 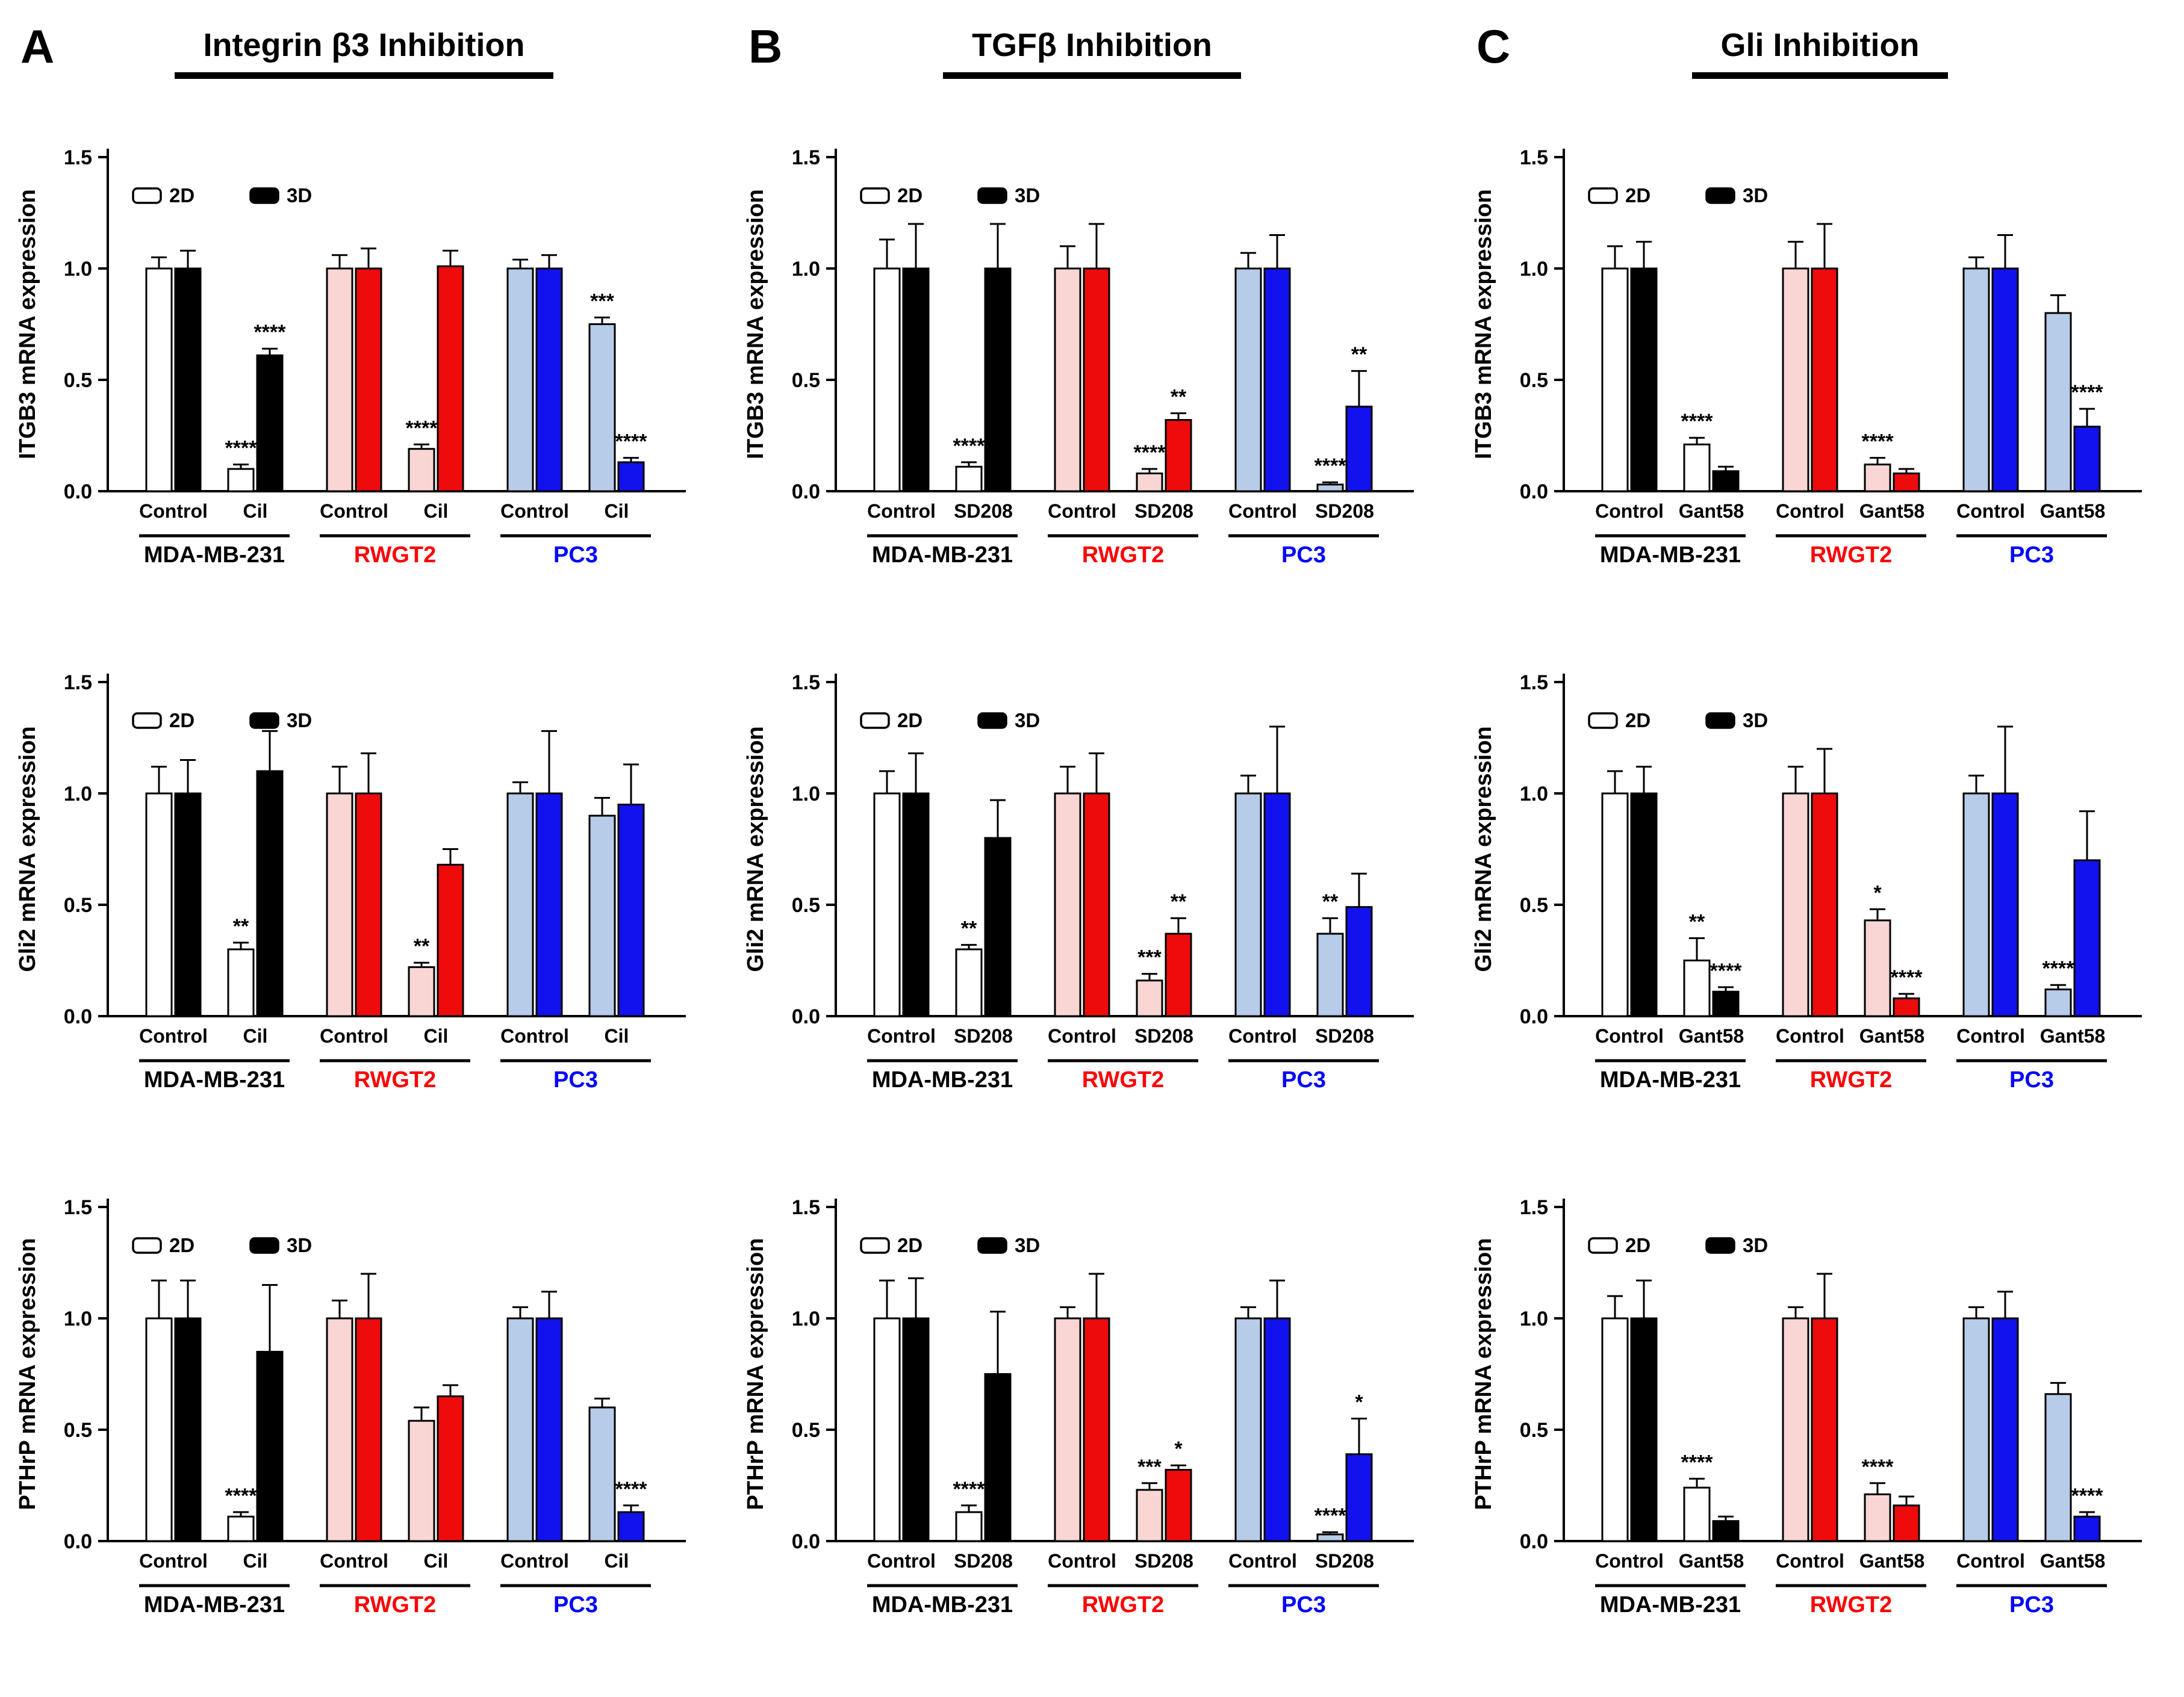 What do you see at coordinates (37, 46) in the screenshot?
I see `panel-a-letter: A` at bounding box center [37, 46].